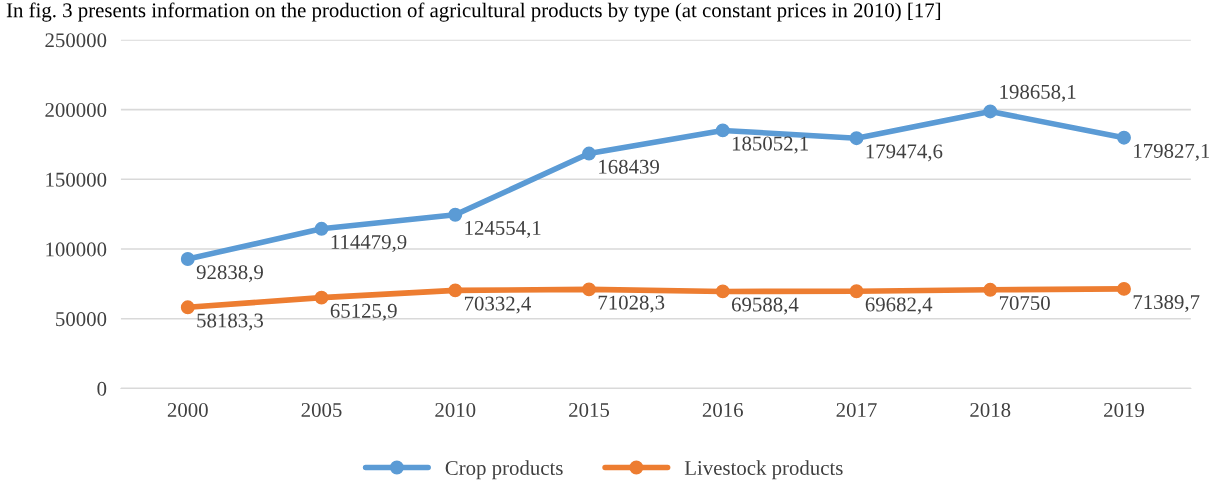 The image size is (1209, 498). I want to click on data-label: 58183,3, so click(230, 322).